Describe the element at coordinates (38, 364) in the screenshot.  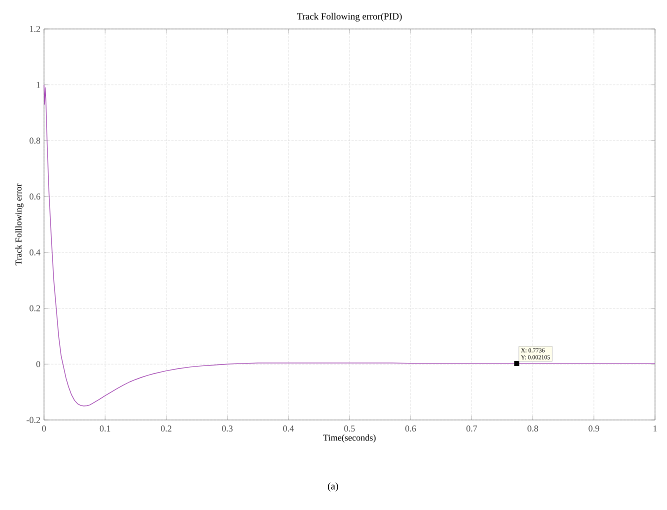
I see `y-tick-label: 0` at that location.